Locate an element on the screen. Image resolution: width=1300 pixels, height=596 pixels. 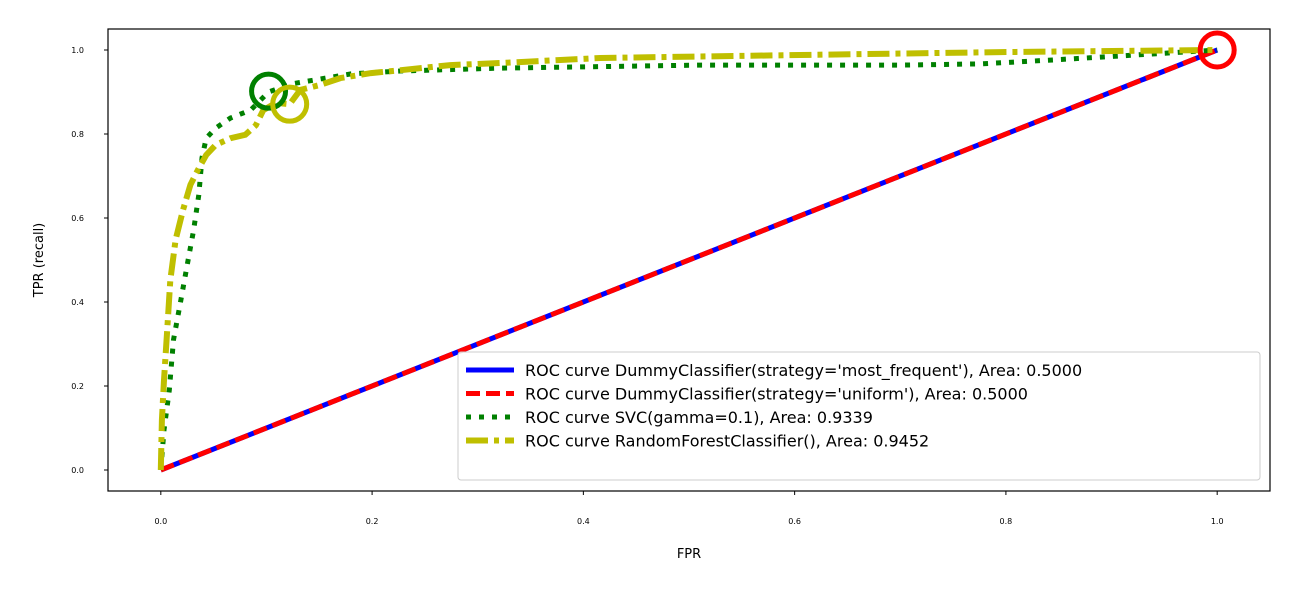
y-tick-label: 0.8 is located at coordinates (77, 134).